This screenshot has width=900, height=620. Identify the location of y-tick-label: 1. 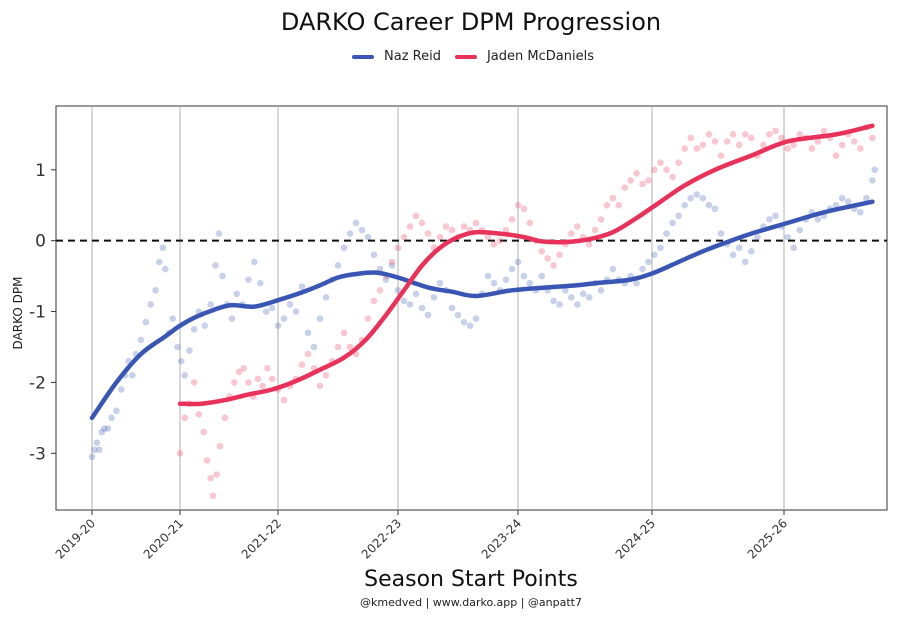
(40, 171).